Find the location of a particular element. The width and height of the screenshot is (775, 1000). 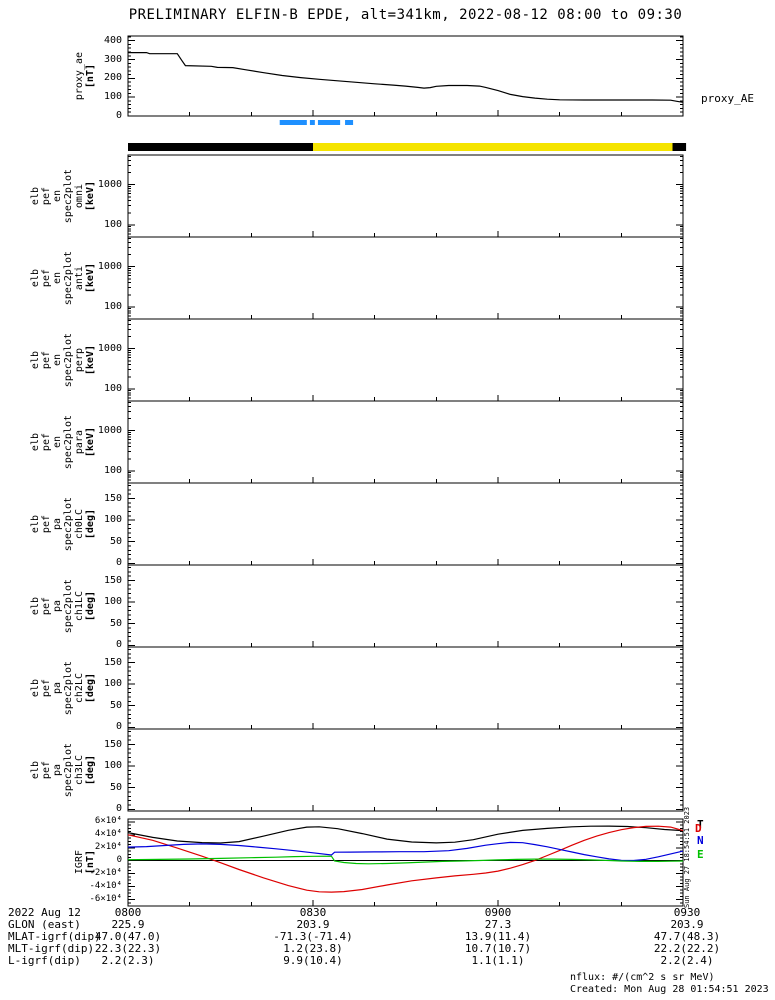

ylabel-word: ch0LC is located at coordinates (79, 524).